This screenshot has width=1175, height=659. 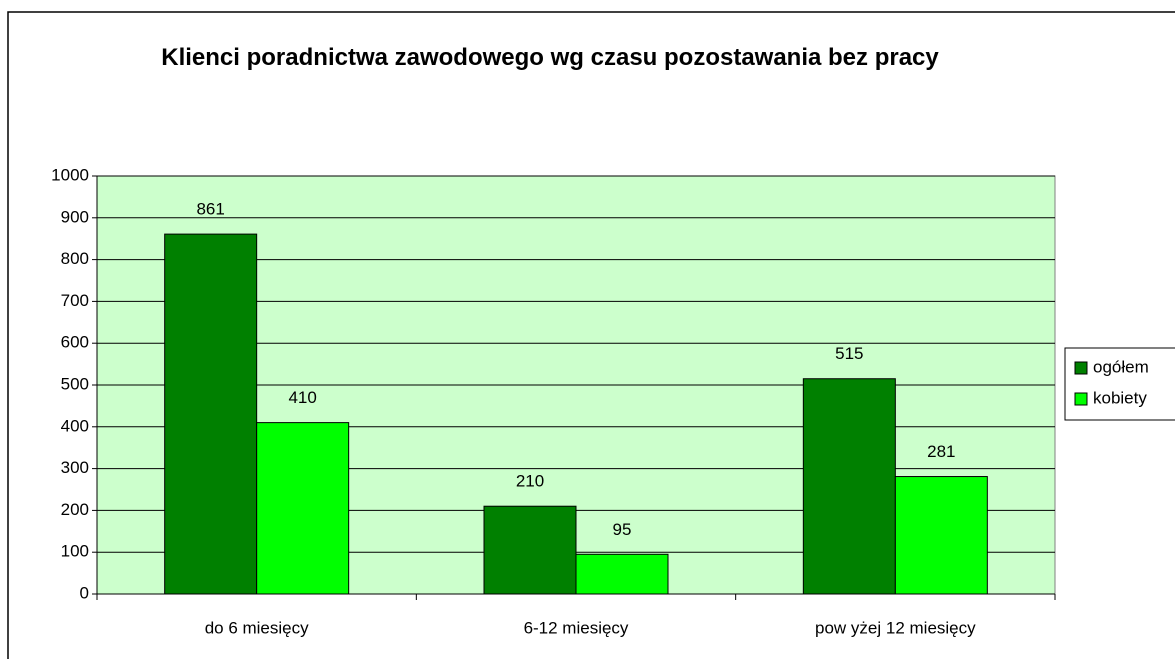 What do you see at coordinates (75, 467) in the screenshot?
I see `y-tick-label: 300` at bounding box center [75, 467].